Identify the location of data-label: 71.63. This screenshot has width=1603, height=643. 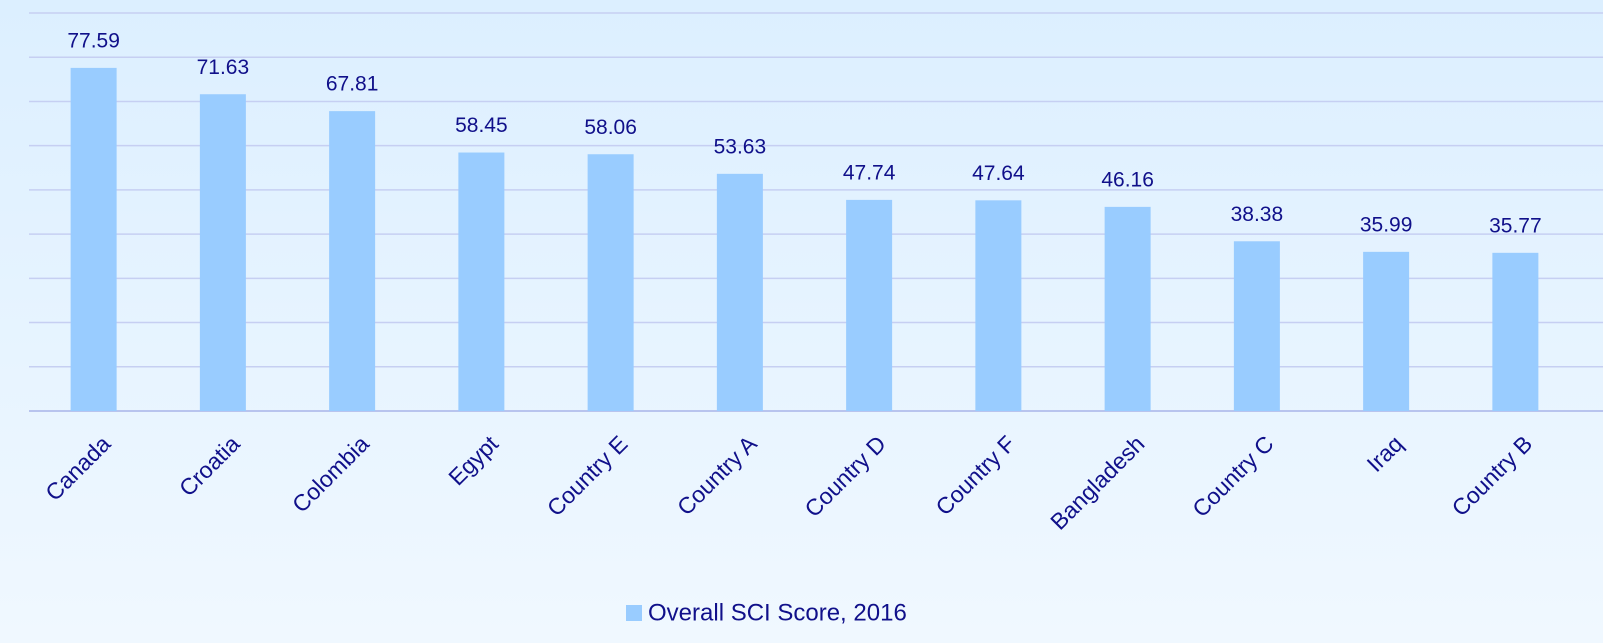
(223, 67).